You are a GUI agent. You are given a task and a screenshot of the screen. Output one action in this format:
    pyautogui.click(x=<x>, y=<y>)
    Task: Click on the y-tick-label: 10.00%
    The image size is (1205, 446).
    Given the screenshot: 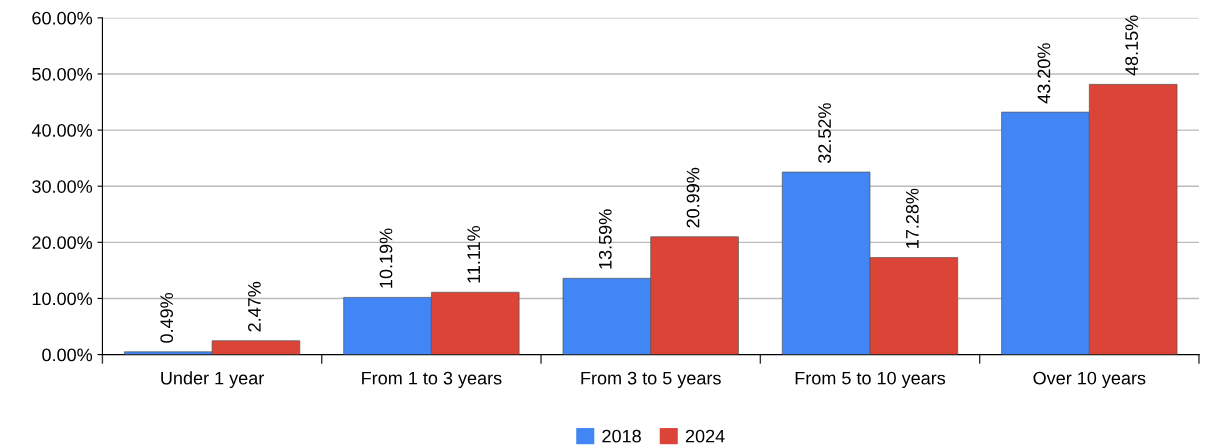 What is the action you would take?
    pyautogui.click(x=62, y=299)
    